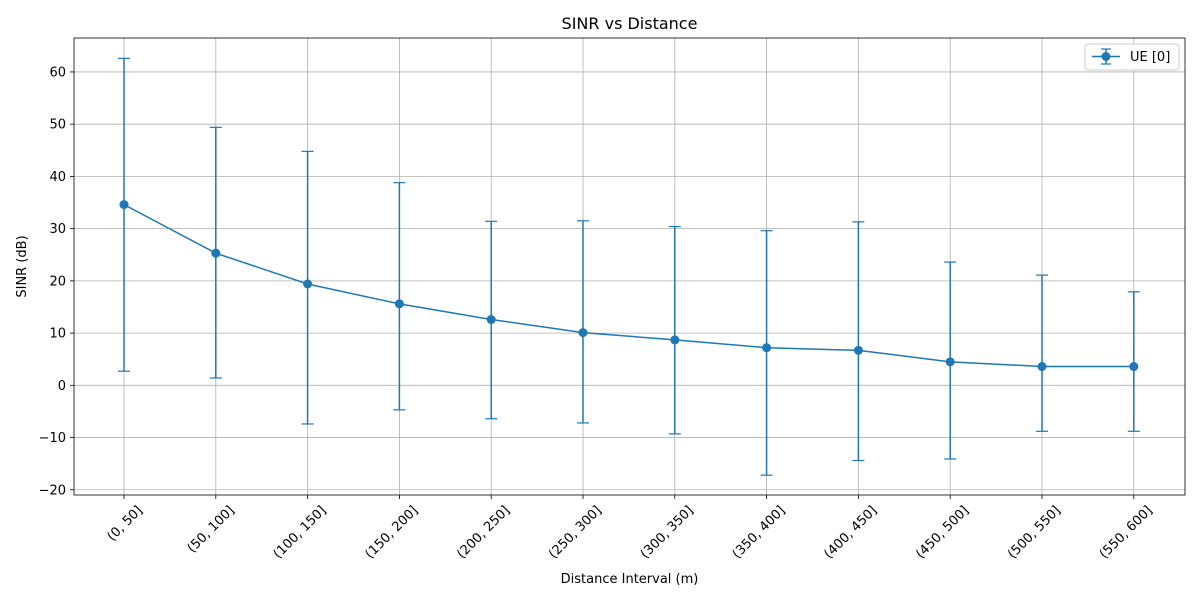 This screenshot has width=1200, height=604. What do you see at coordinates (1034, 532) in the screenshot?
I see `x-tick-label: (500, 550]` at bounding box center [1034, 532].